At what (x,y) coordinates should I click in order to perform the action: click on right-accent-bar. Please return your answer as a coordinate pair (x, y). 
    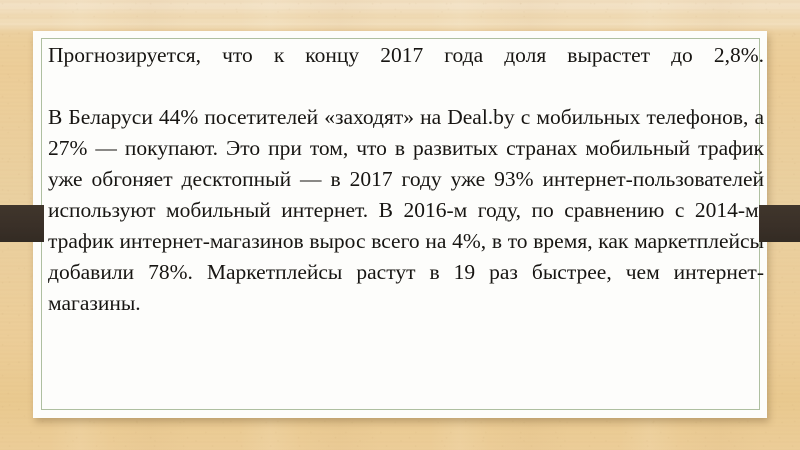
    Looking at the image, I should click on (779, 223).